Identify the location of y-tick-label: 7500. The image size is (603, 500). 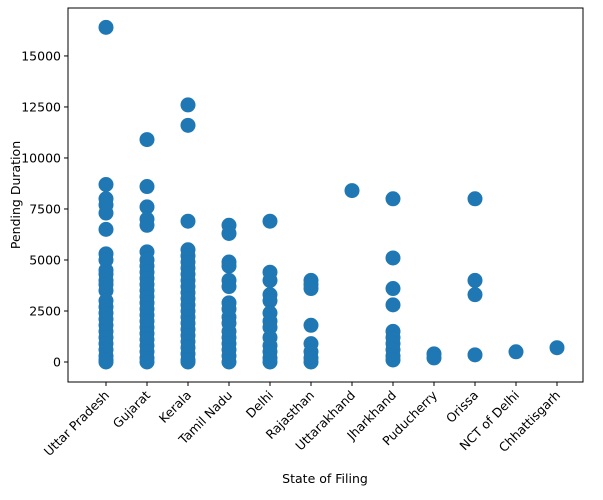
(45, 208).